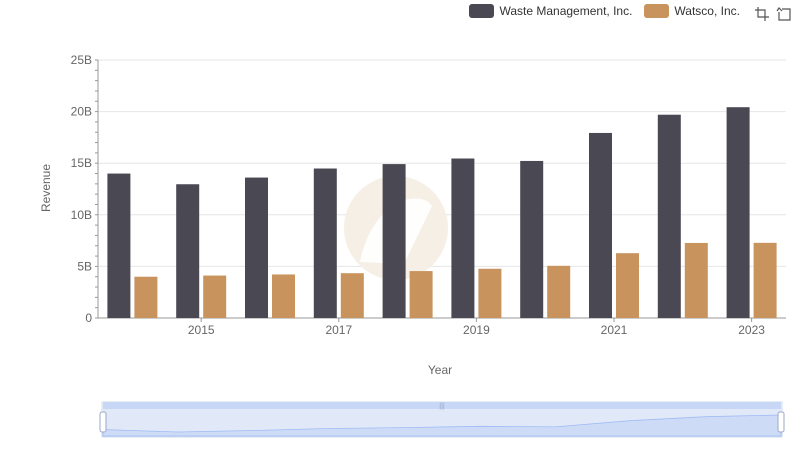  I want to click on bar-waste-management-2014, so click(119, 245).